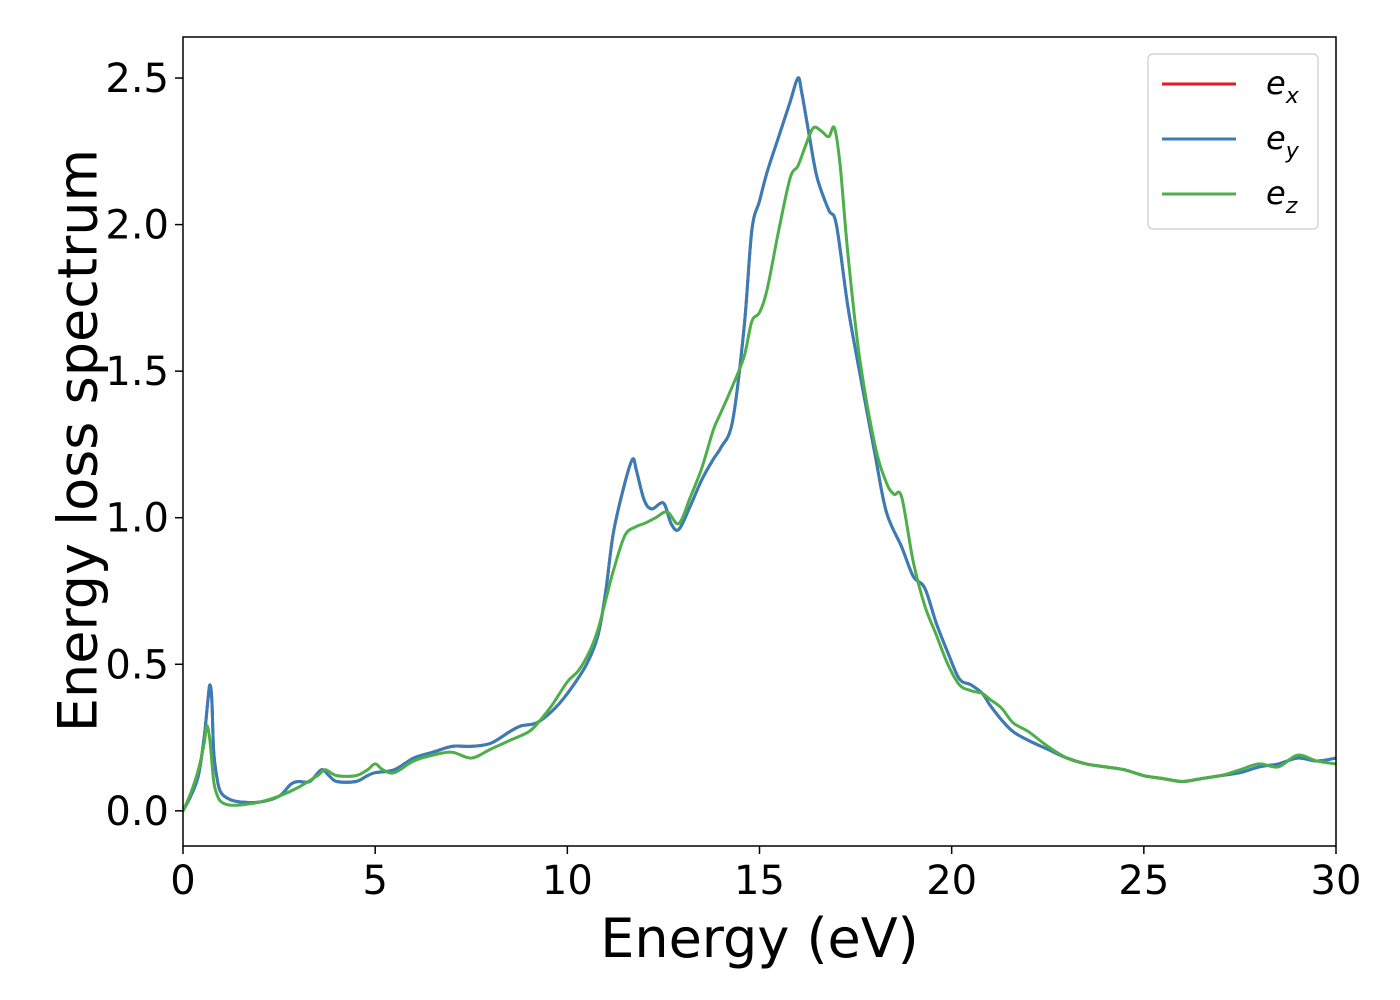 This screenshot has height=1000, width=1400. What do you see at coordinates (137, 812) in the screenshot?
I see `y-tick-label: 0.0` at bounding box center [137, 812].